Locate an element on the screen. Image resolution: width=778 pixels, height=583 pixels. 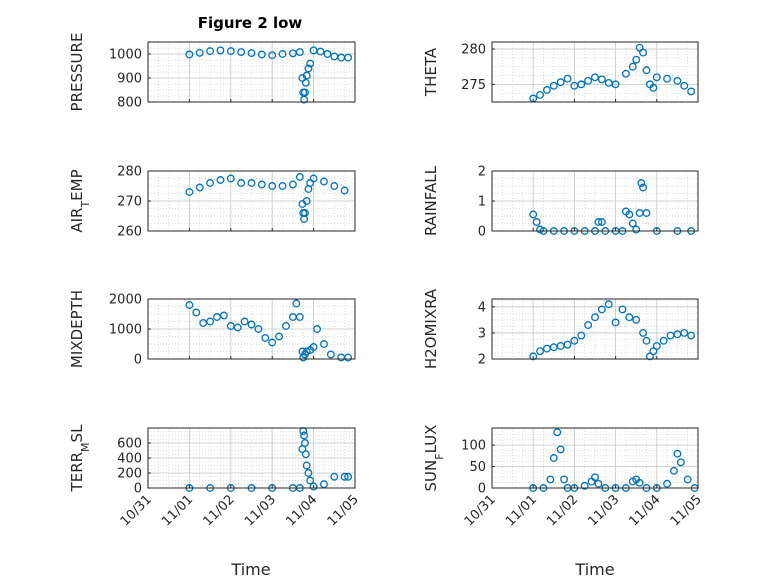
subplot-mixdepth: 0 1000 2000 MIXDEPTH is located at coordinates (212, 329).